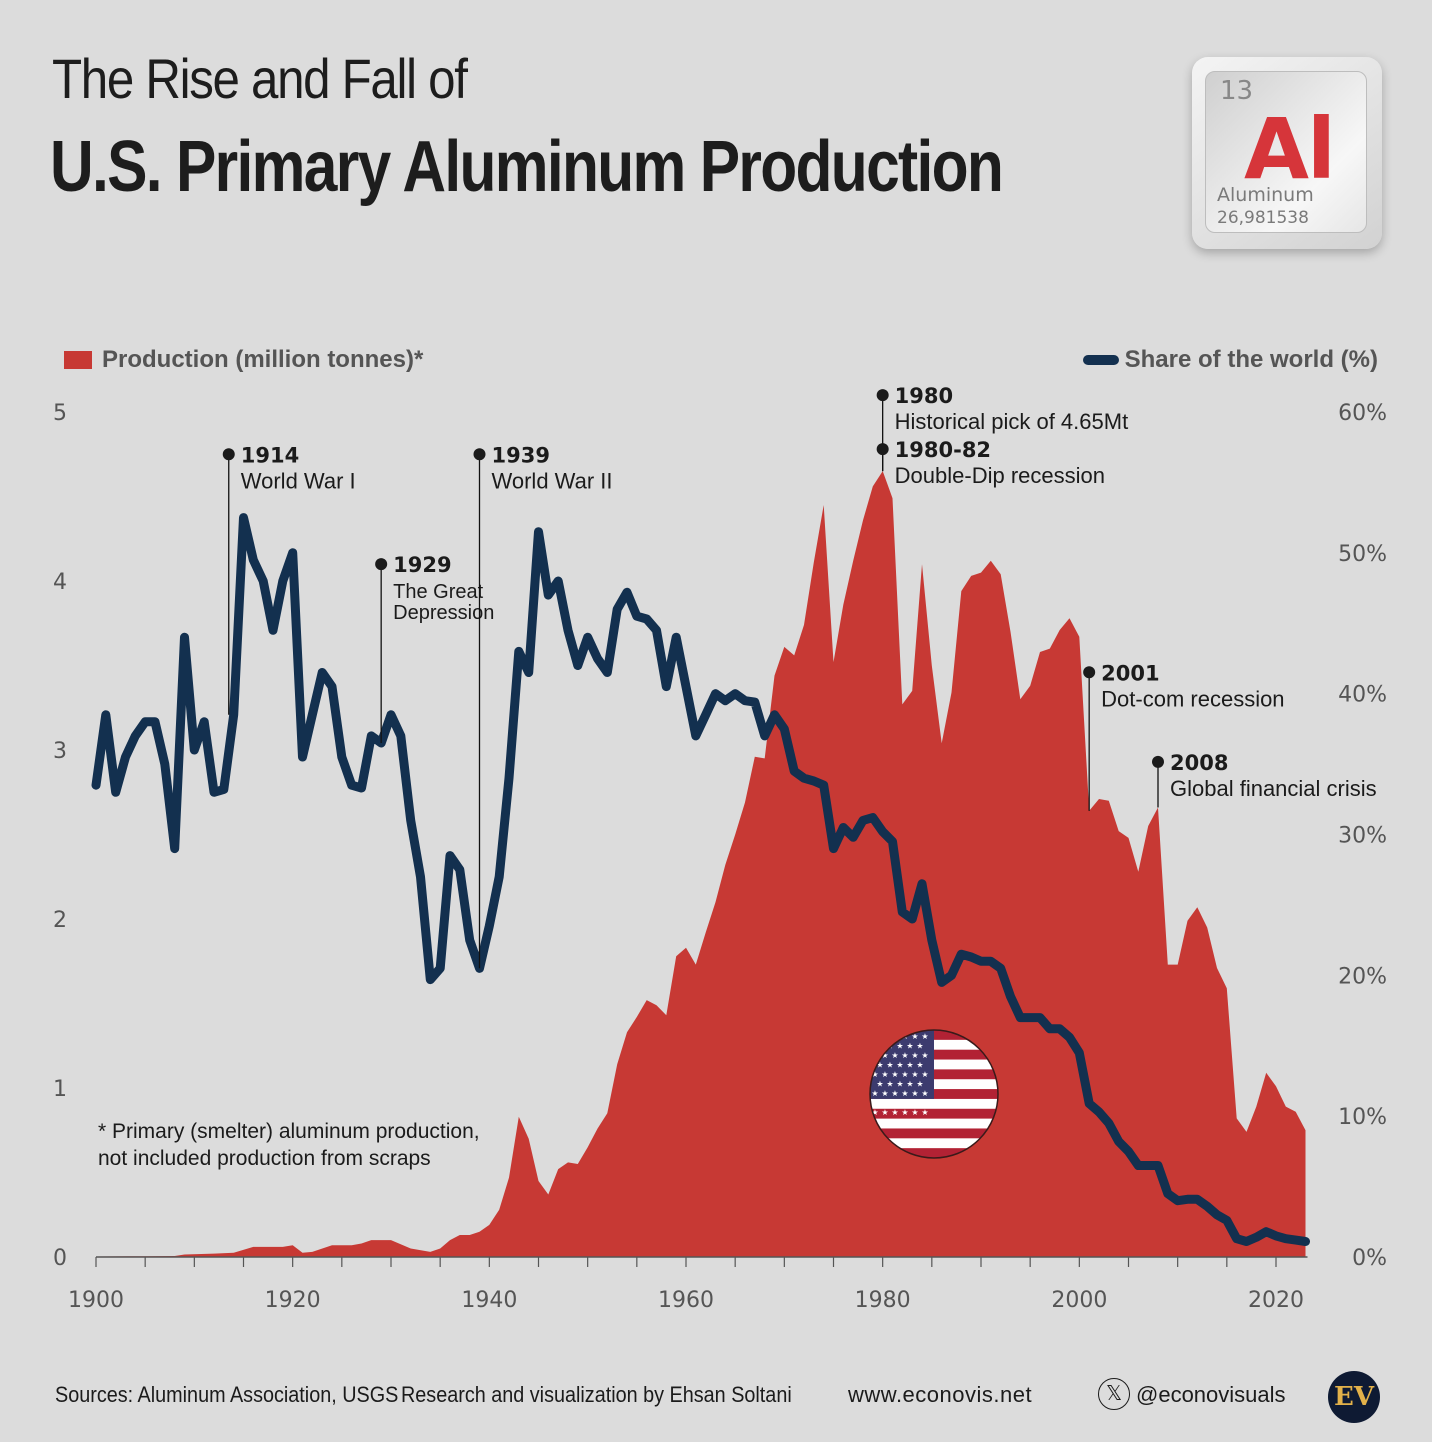  I want to click on atomic-number: 13, so click(1237, 91).